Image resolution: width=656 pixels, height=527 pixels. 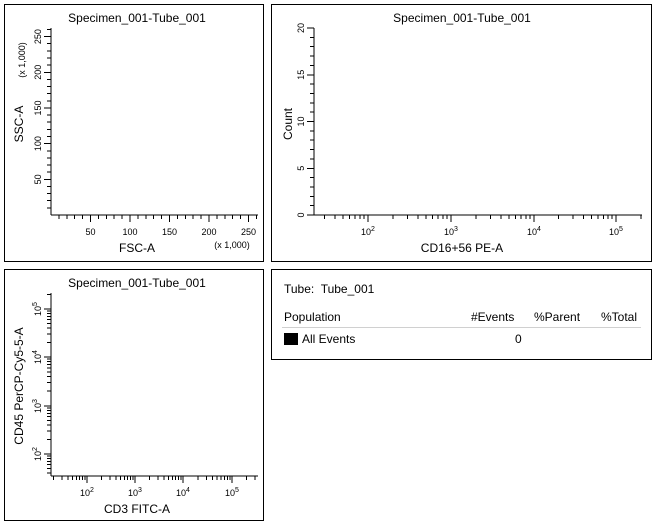 What do you see at coordinates (232, 245) in the screenshot?
I see `x-multiplier: (x 1,000)` at bounding box center [232, 245].